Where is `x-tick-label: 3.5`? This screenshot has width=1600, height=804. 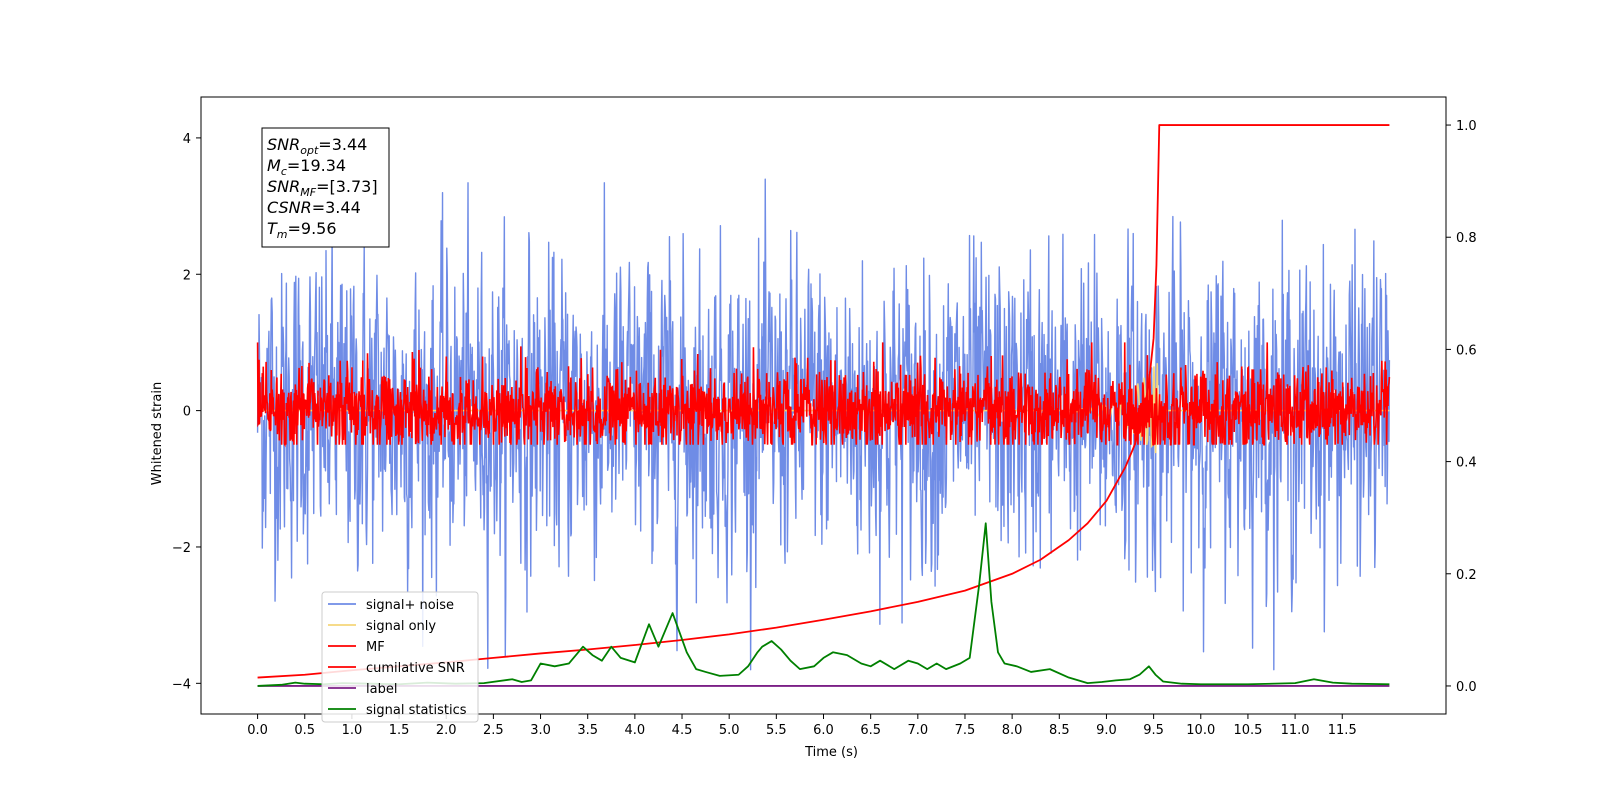
x-tick-label: 3.5 is located at coordinates (587, 730).